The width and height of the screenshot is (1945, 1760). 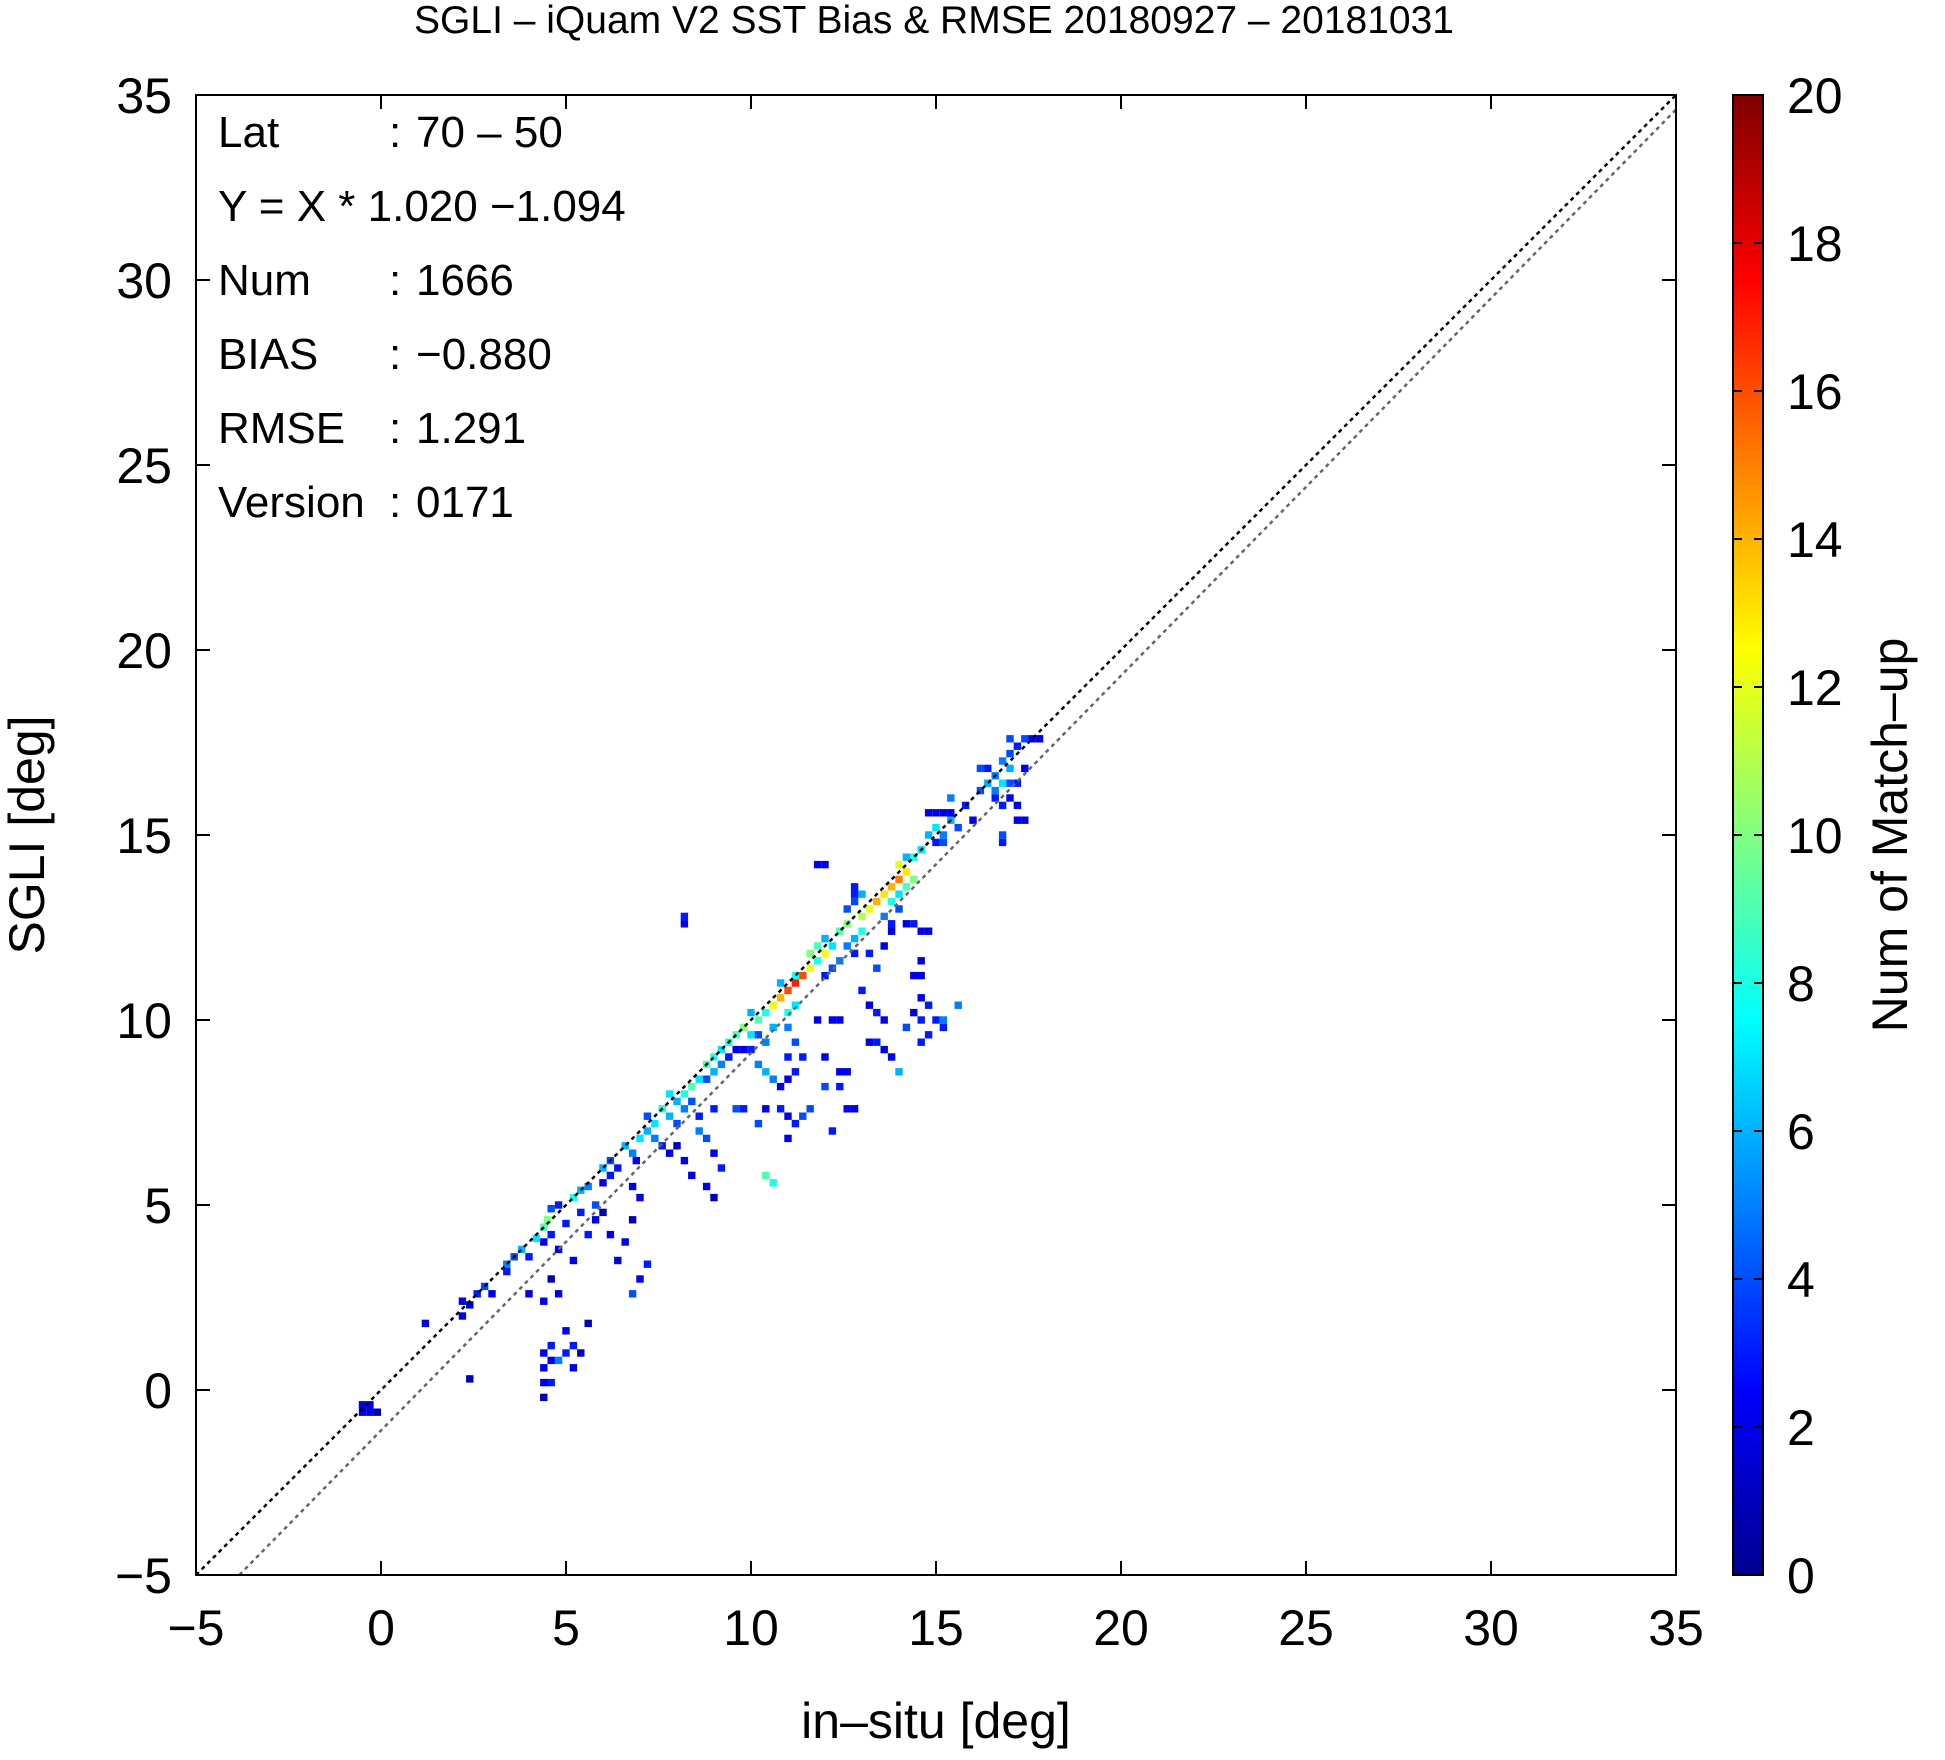 I want to click on y-tick-label: 35, so click(x=144, y=96).